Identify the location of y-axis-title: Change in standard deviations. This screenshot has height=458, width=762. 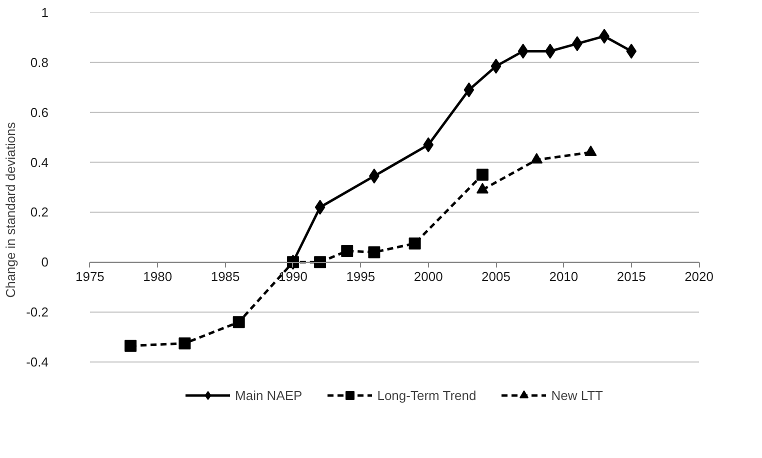
(10, 210).